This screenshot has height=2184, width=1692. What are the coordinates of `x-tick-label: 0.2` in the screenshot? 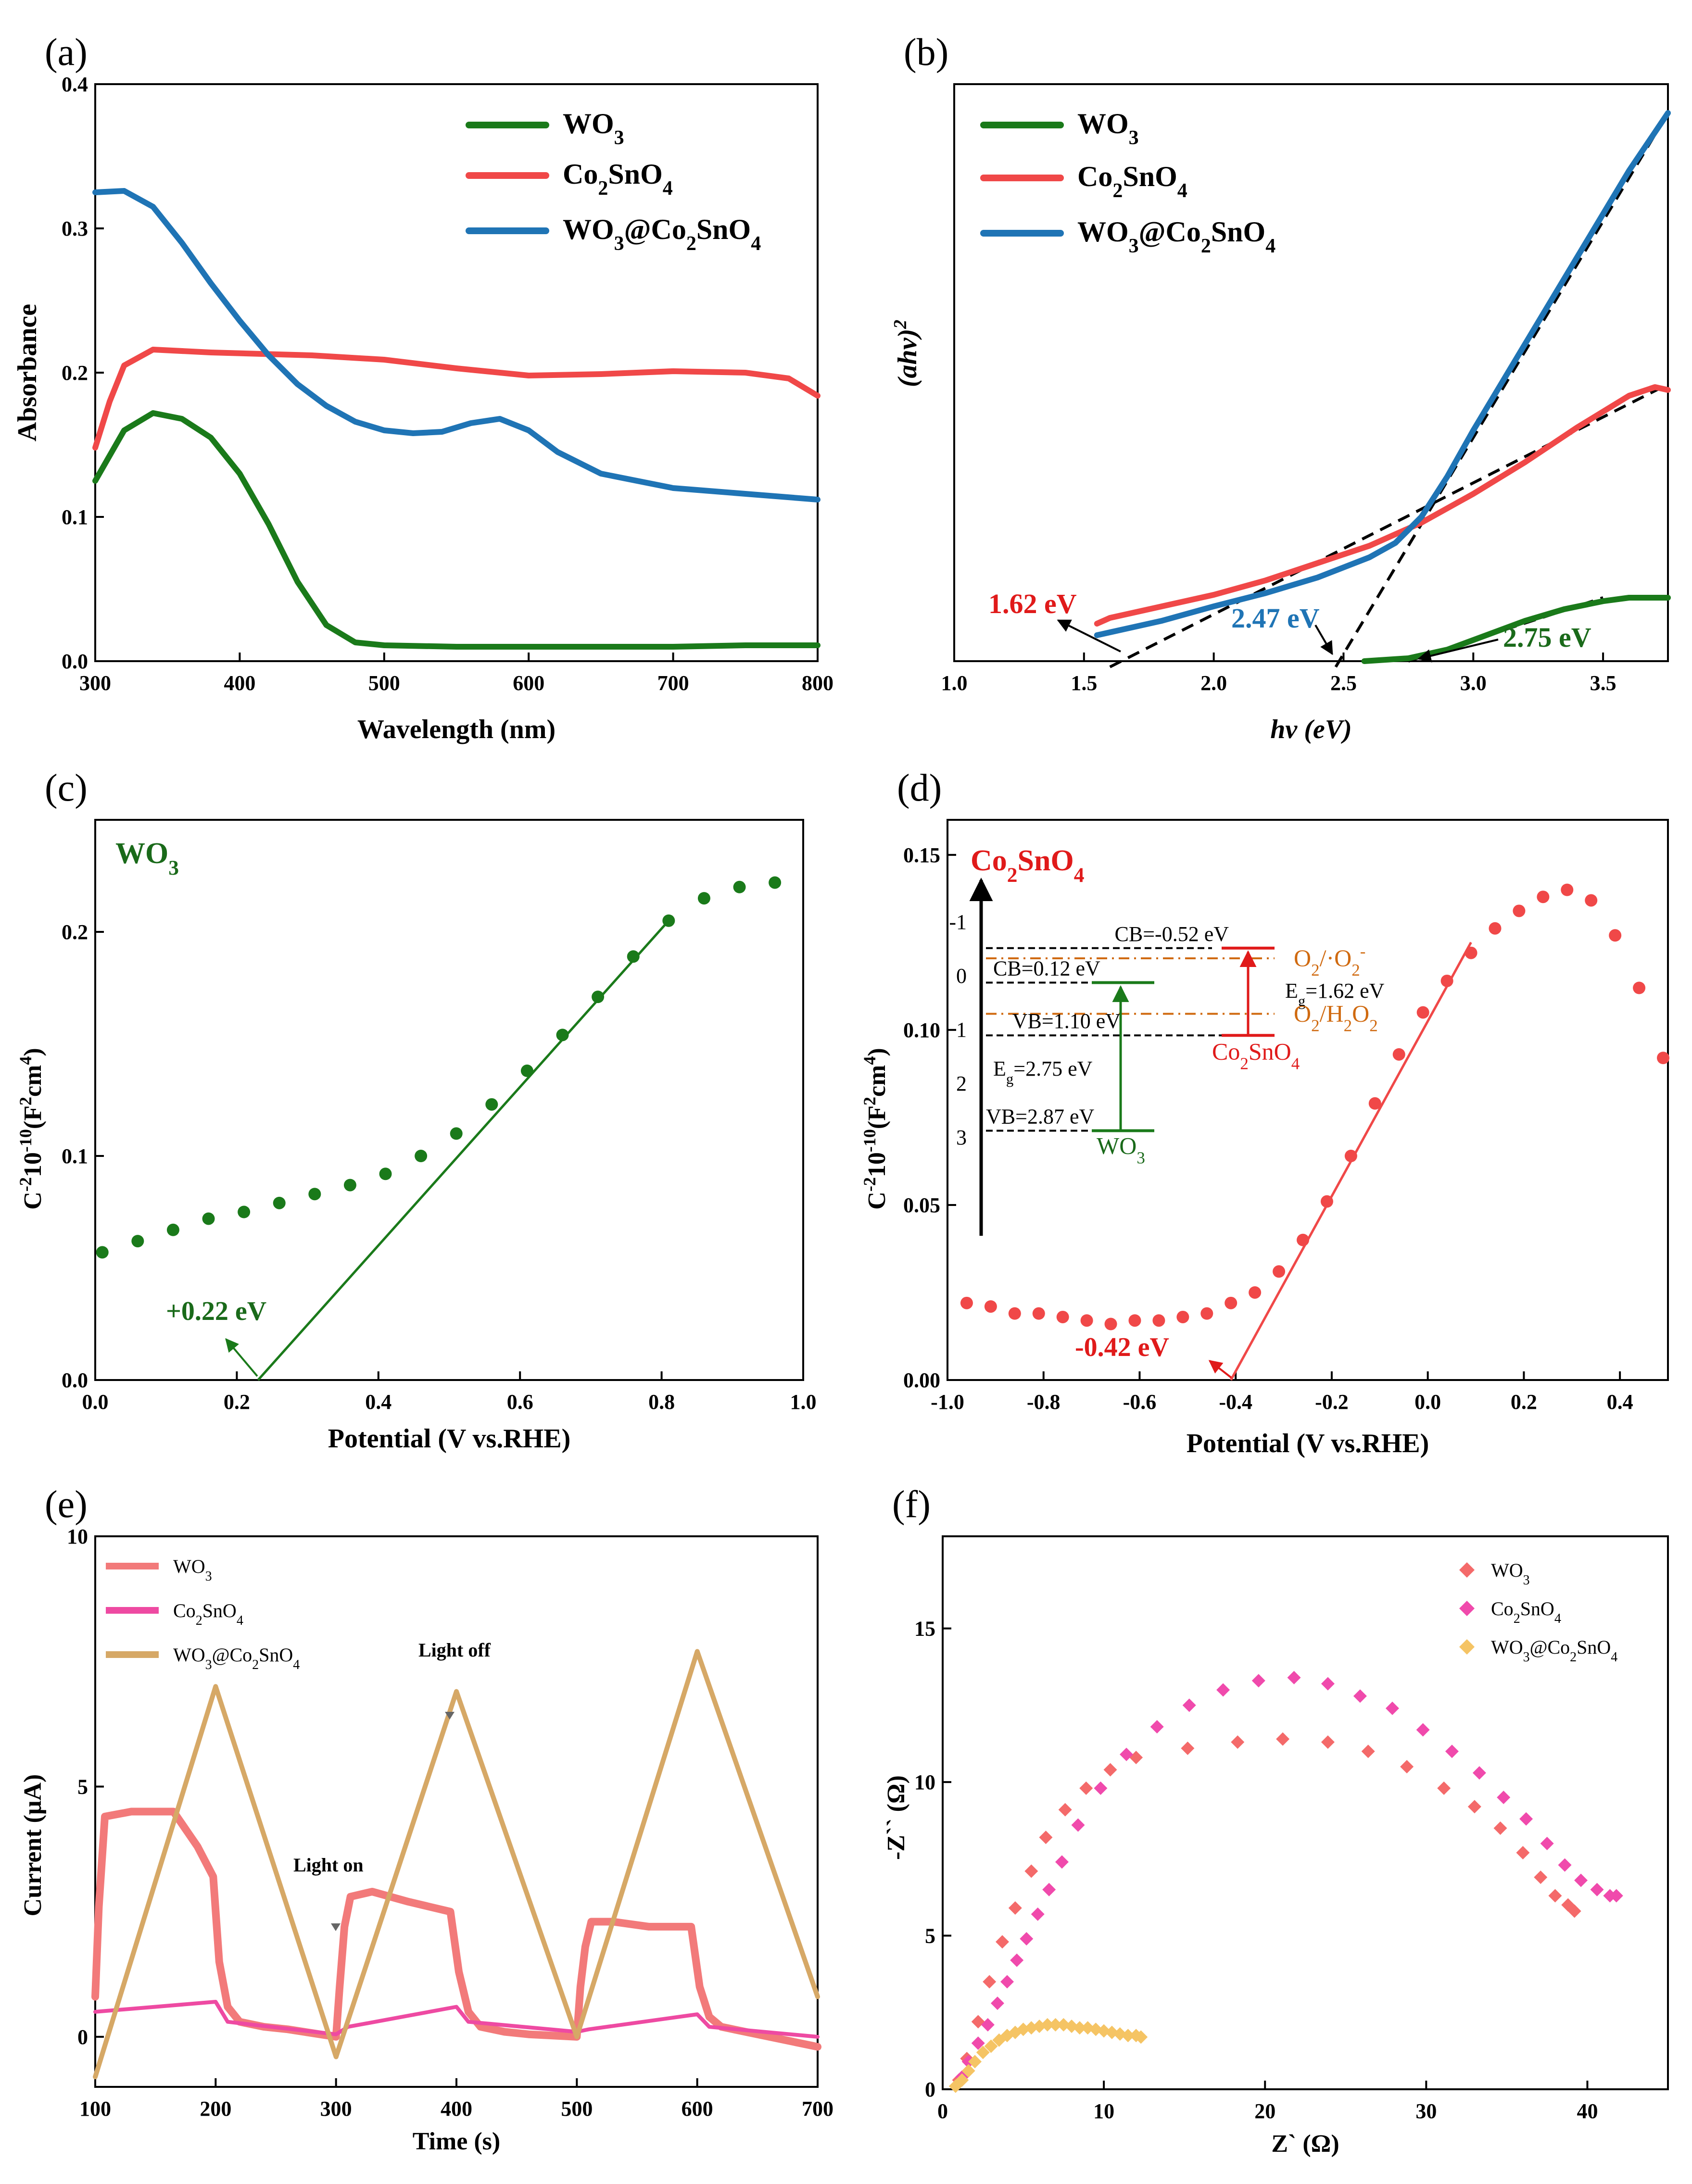 It's located at (1524, 1402).